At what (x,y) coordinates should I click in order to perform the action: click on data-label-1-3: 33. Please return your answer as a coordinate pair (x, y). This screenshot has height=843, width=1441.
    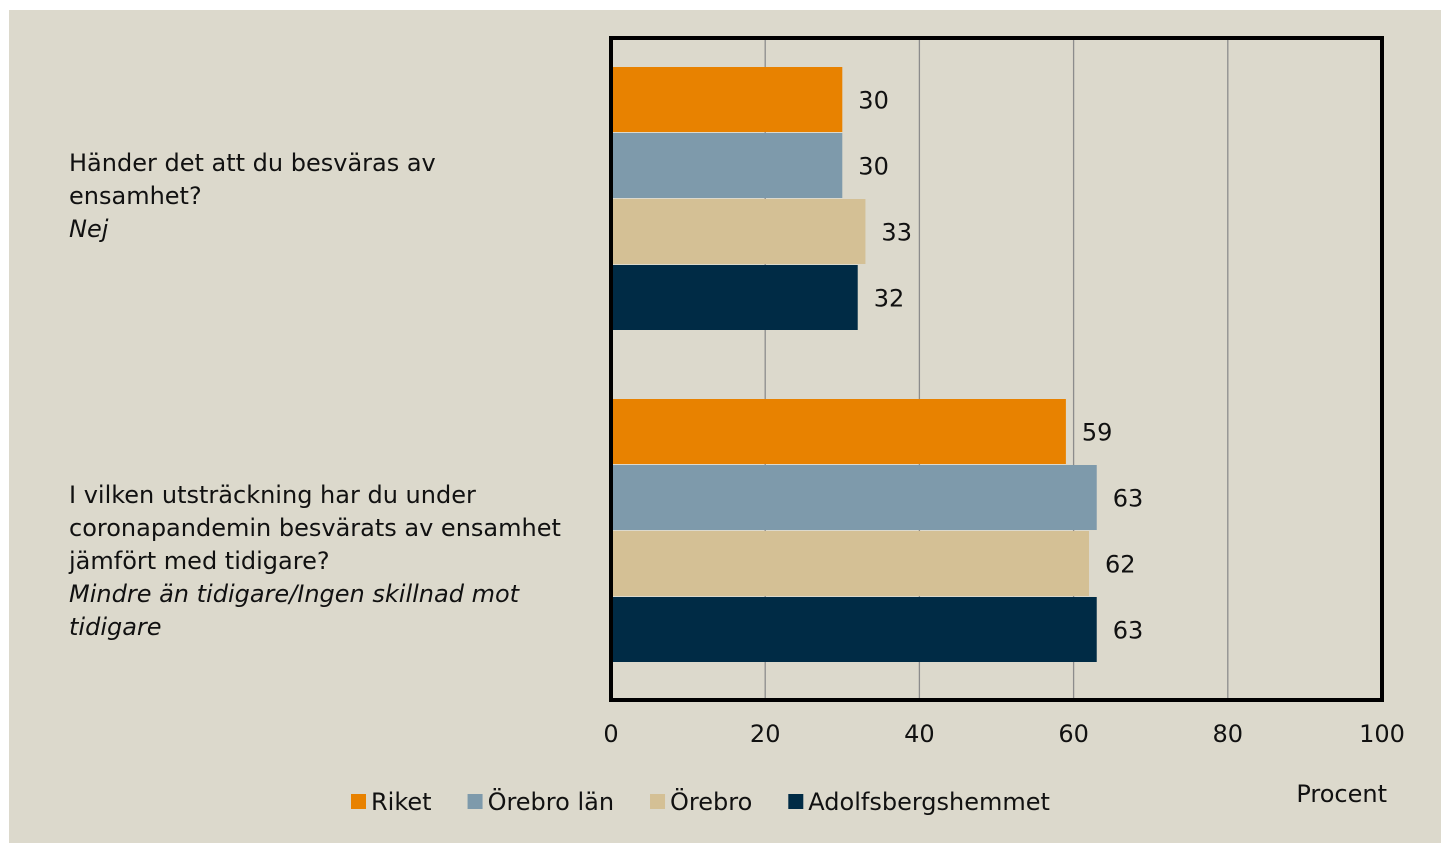
    Looking at the image, I should click on (896, 233).